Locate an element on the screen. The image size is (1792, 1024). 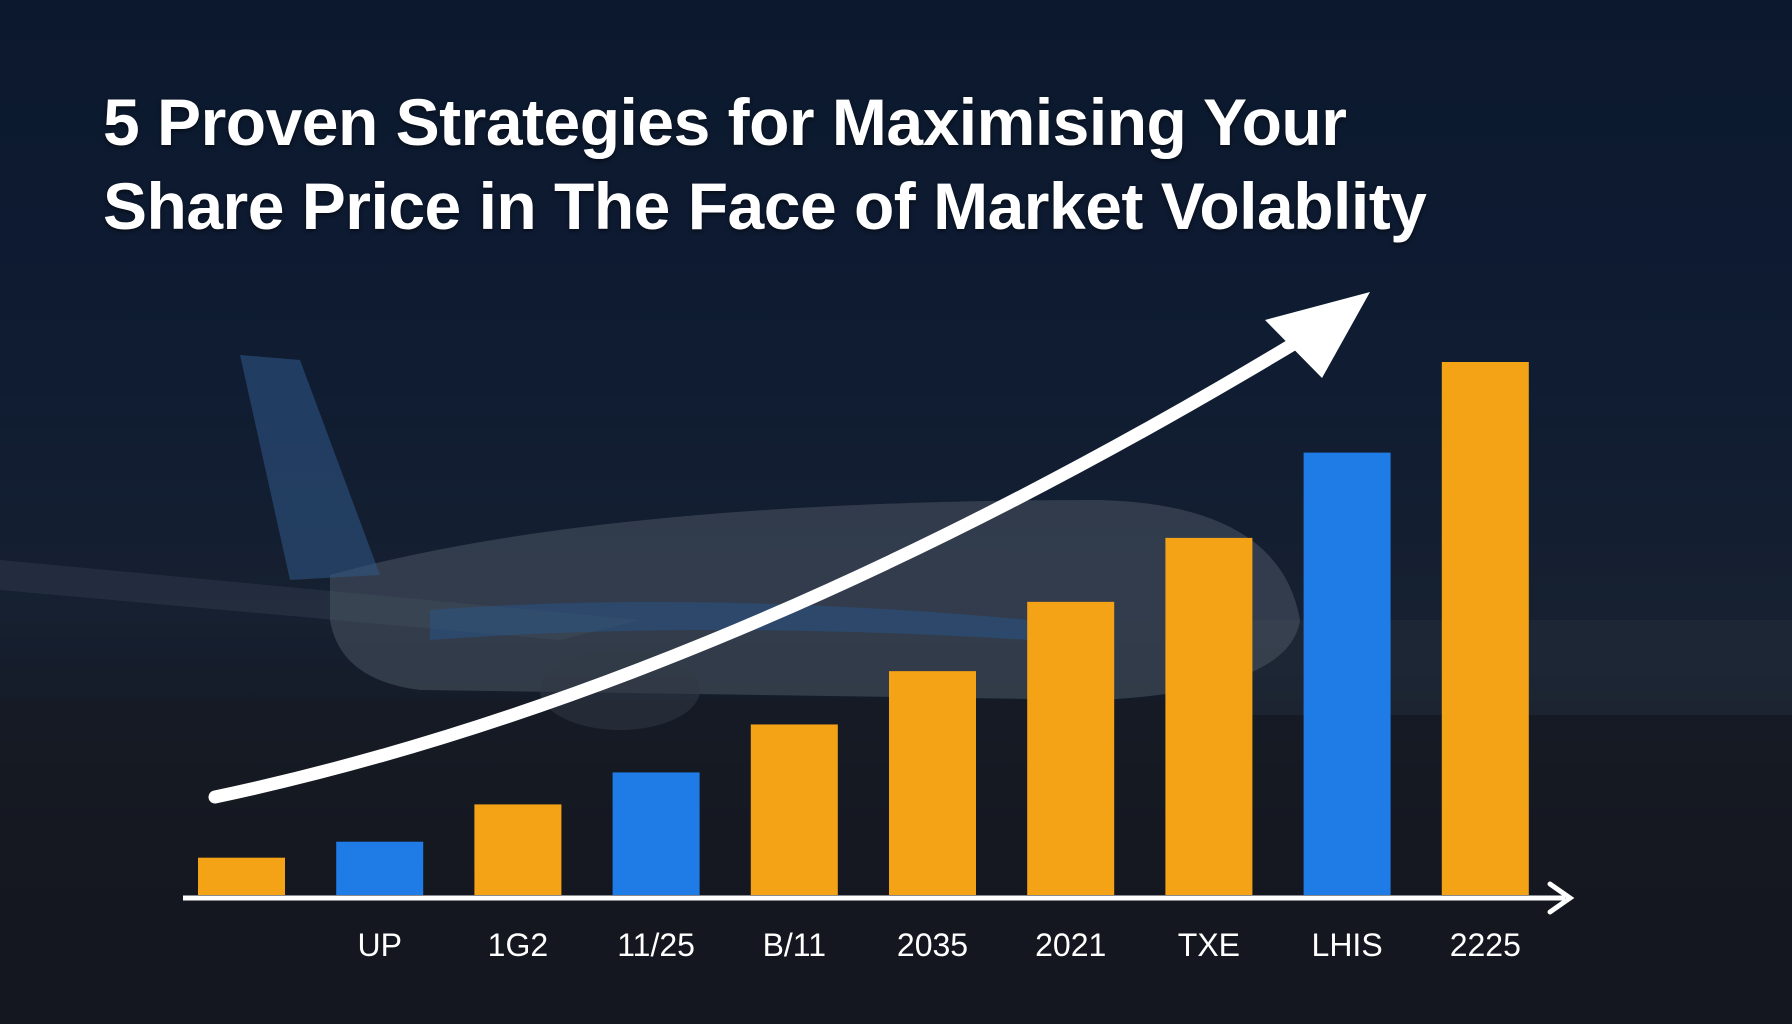
x-tick-label: B/11 is located at coordinates (794, 945).